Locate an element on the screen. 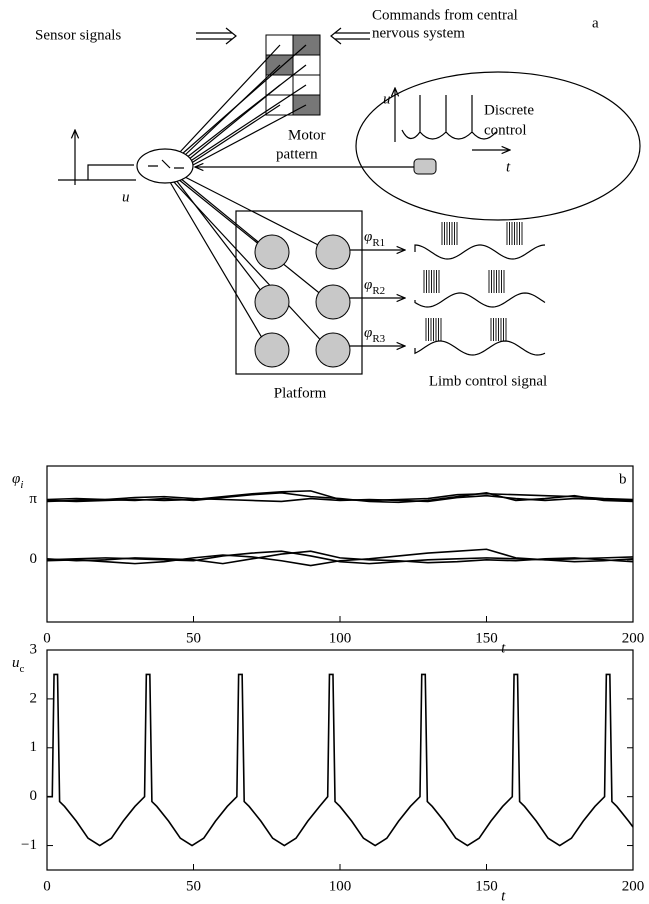 This screenshot has width=649, height=904. y-axis-subscript: i is located at coordinates (21, 485).